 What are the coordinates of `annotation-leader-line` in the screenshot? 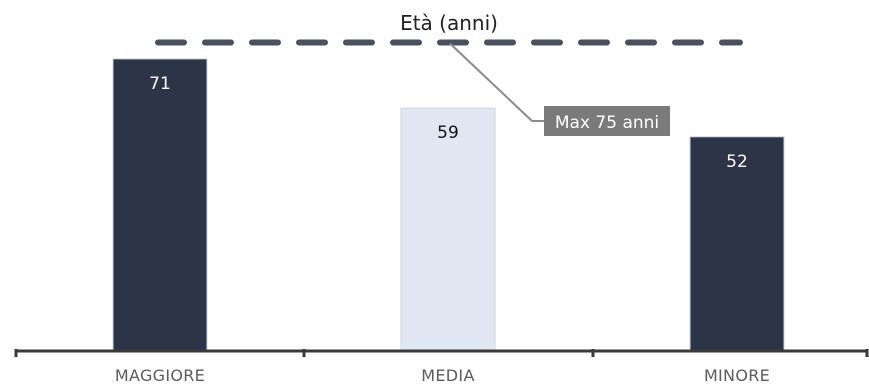 It's located at (497, 82).